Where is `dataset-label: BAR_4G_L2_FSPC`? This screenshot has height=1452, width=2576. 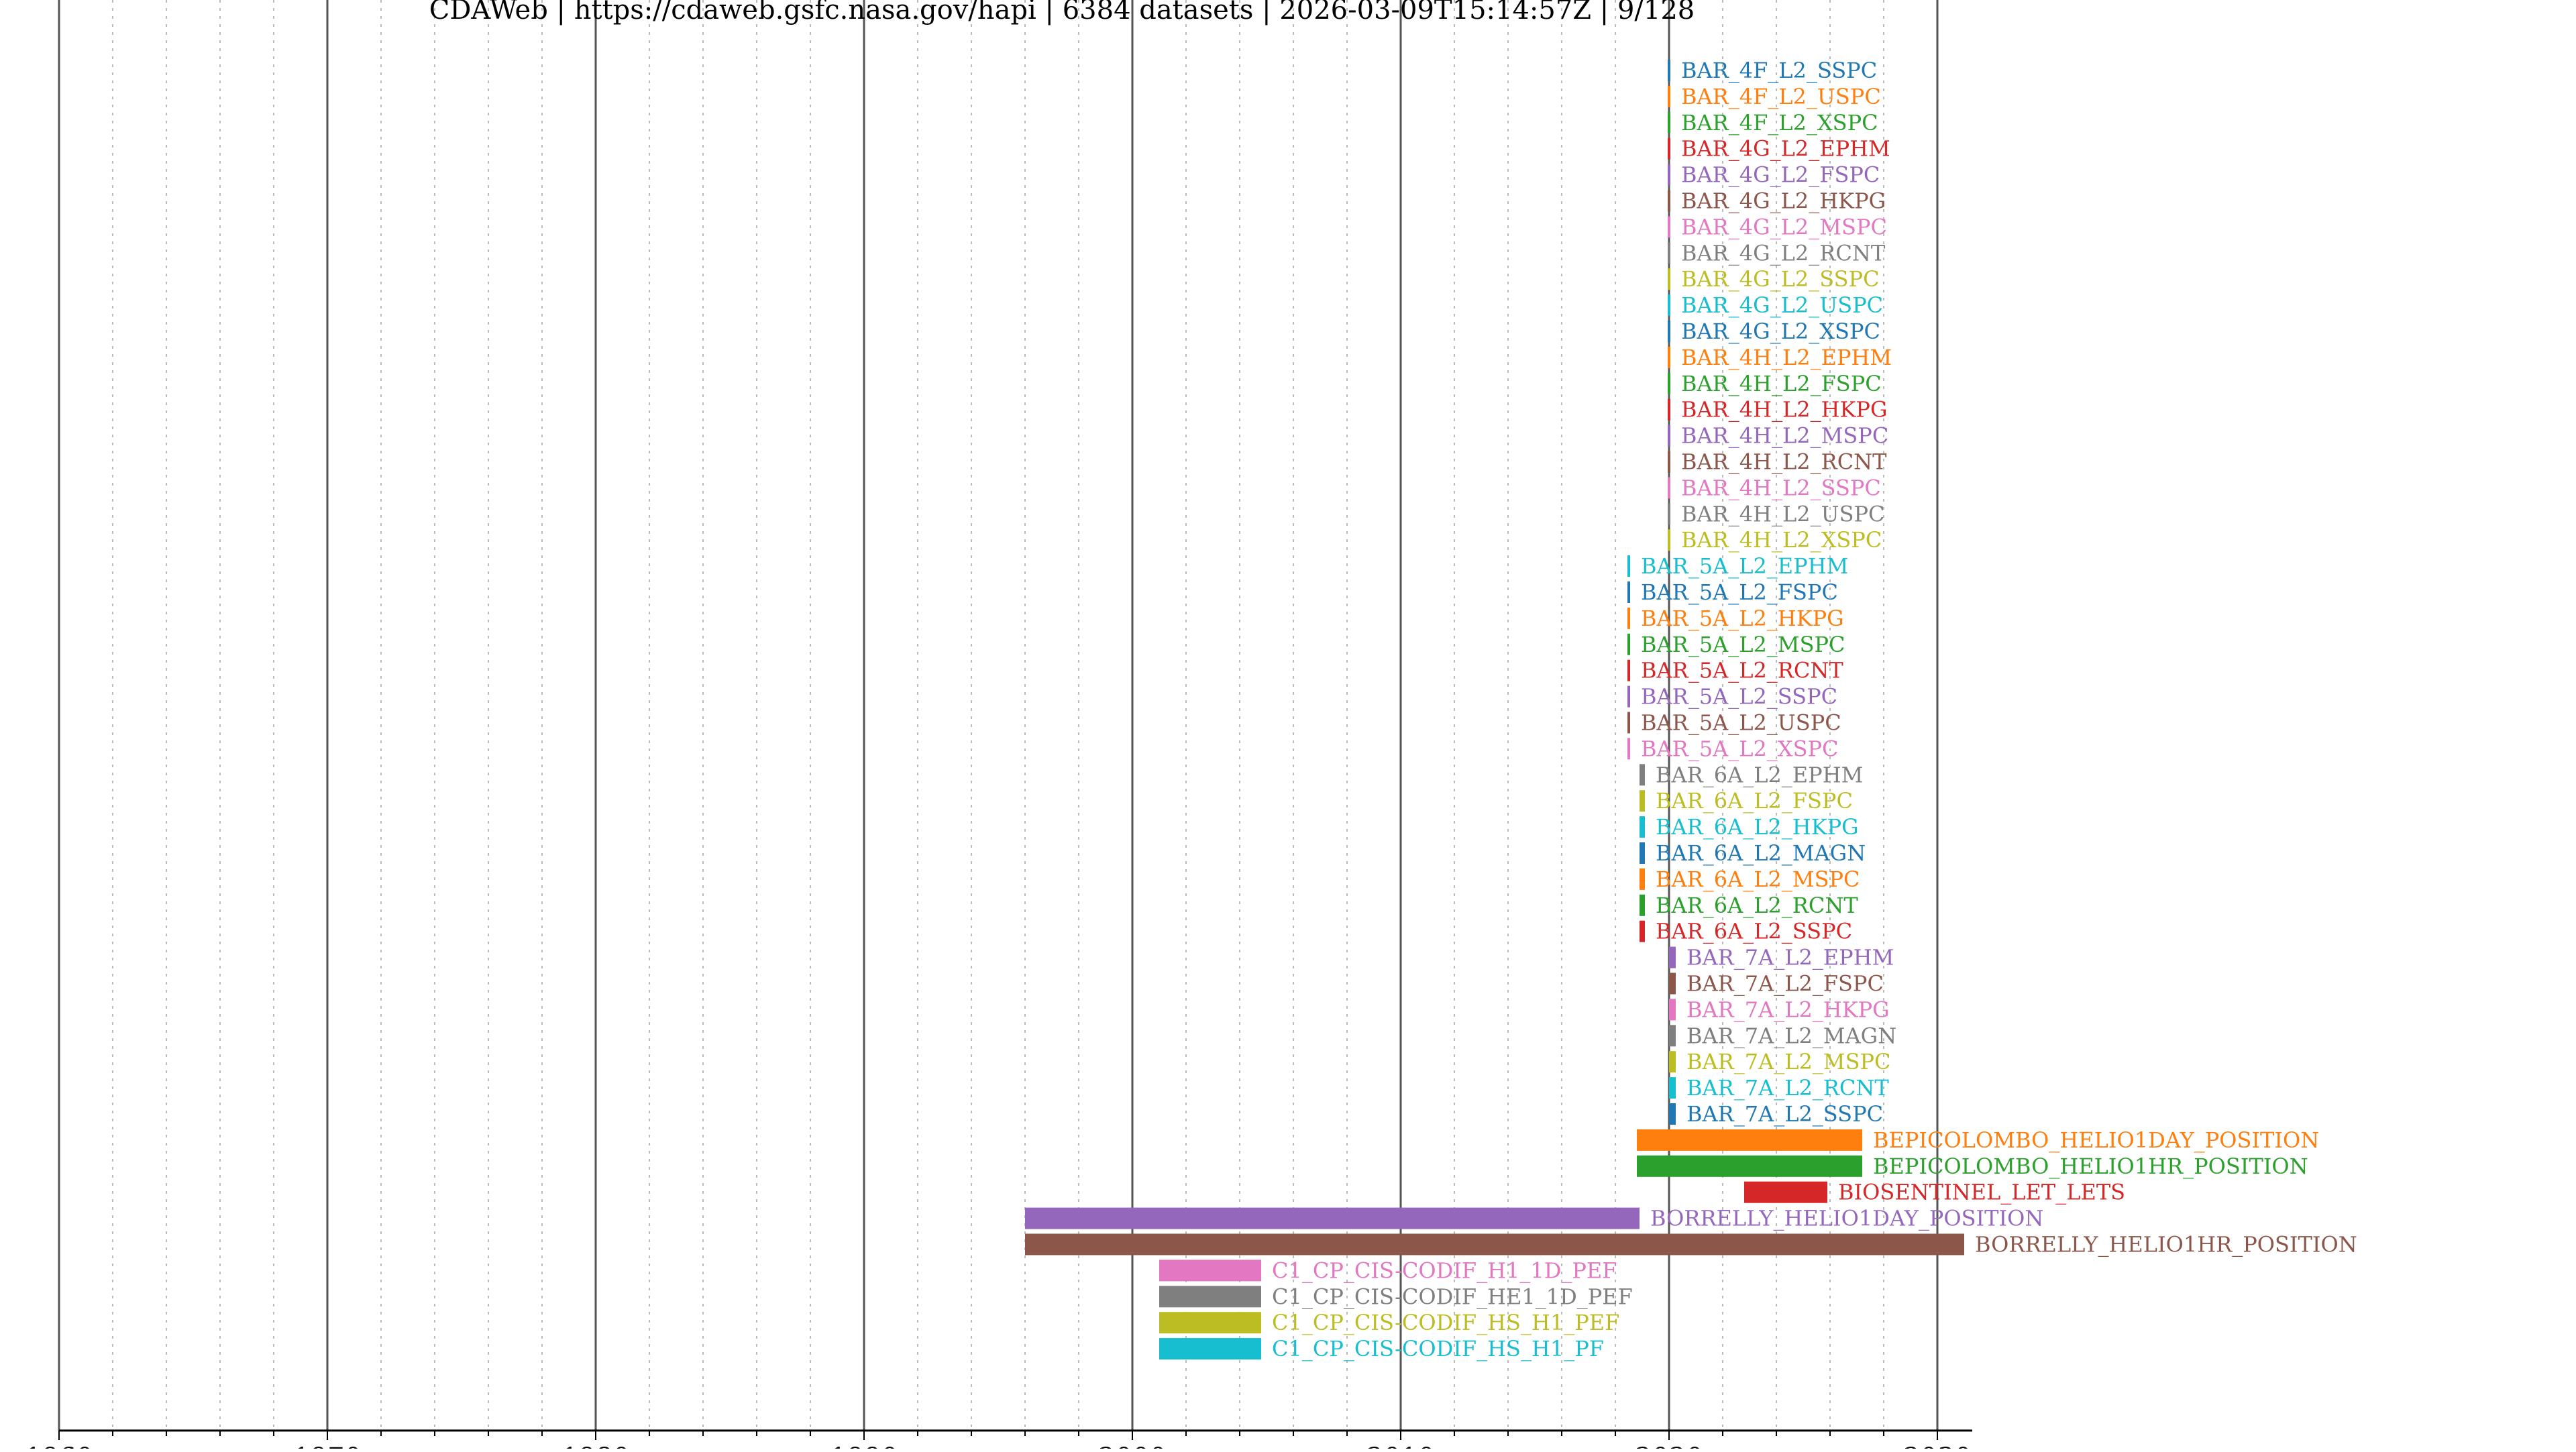
dataset-label: BAR_4G_L2_FSPC is located at coordinates (1780, 175).